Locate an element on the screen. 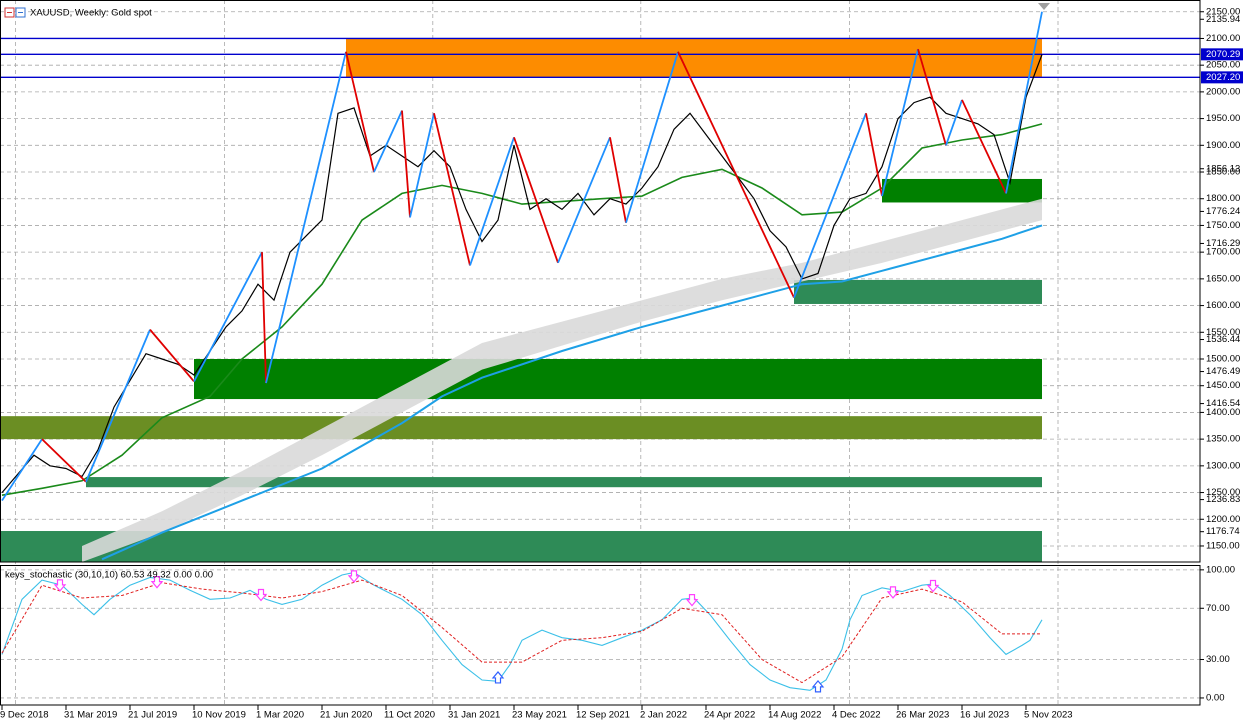 This screenshot has height=725, width=1251. oscillator-plot is located at coordinates (522, 631).